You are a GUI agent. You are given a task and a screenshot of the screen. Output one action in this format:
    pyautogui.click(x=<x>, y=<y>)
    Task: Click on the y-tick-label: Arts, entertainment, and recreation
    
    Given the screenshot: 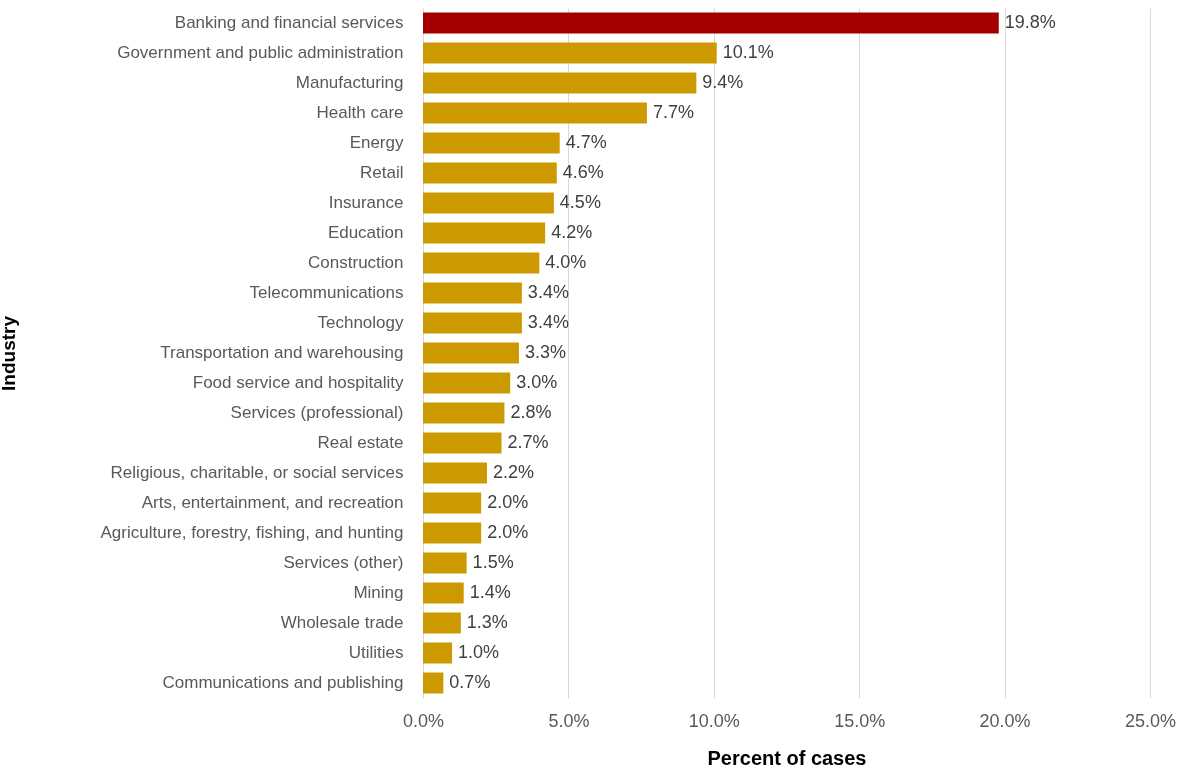 What is the action you would take?
    pyautogui.click(x=272, y=502)
    